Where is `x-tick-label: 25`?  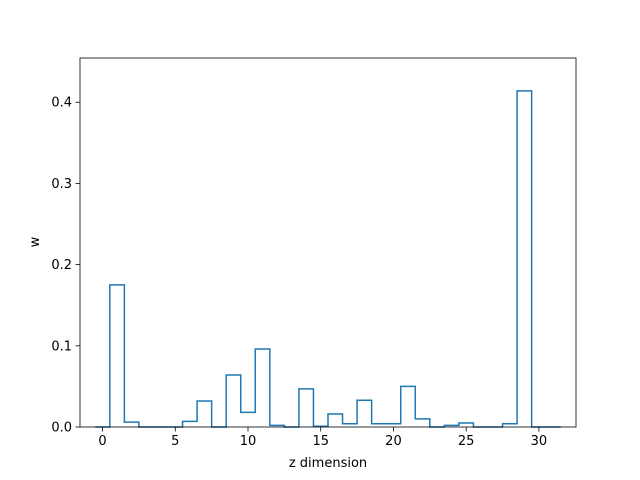 x-tick-label: 25 is located at coordinates (466, 441).